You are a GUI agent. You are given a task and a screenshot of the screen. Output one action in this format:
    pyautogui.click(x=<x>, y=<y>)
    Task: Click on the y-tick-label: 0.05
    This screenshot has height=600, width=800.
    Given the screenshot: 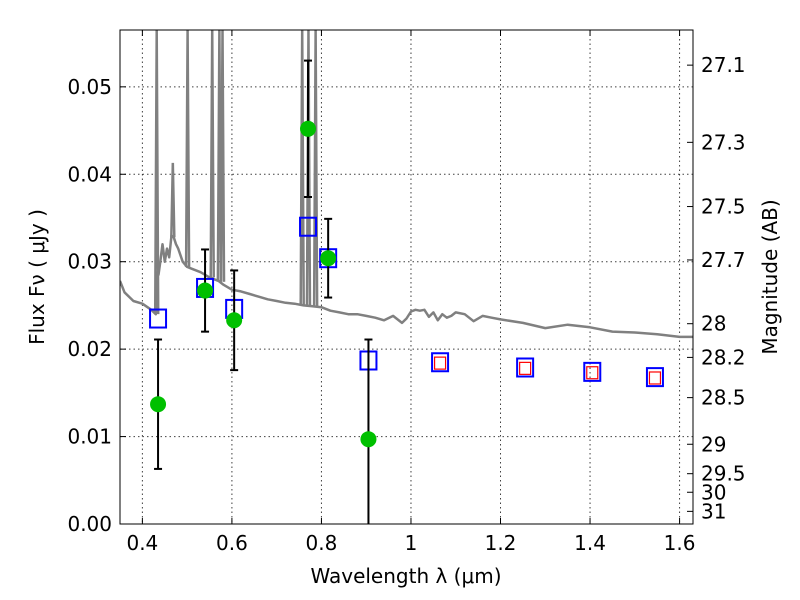 What is the action you would take?
    pyautogui.click(x=89, y=87)
    